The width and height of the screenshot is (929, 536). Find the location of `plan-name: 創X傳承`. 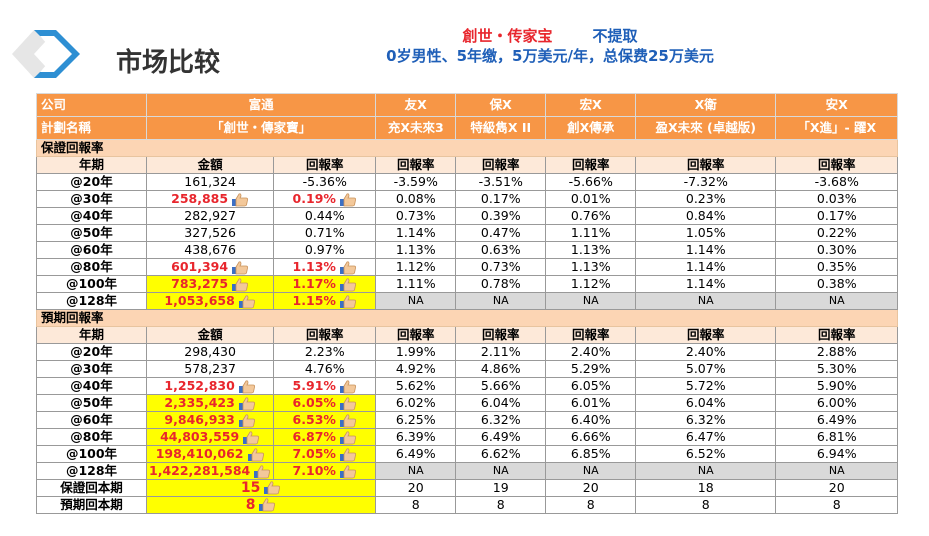

plan-name: 創X傳承 is located at coordinates (591, 128).